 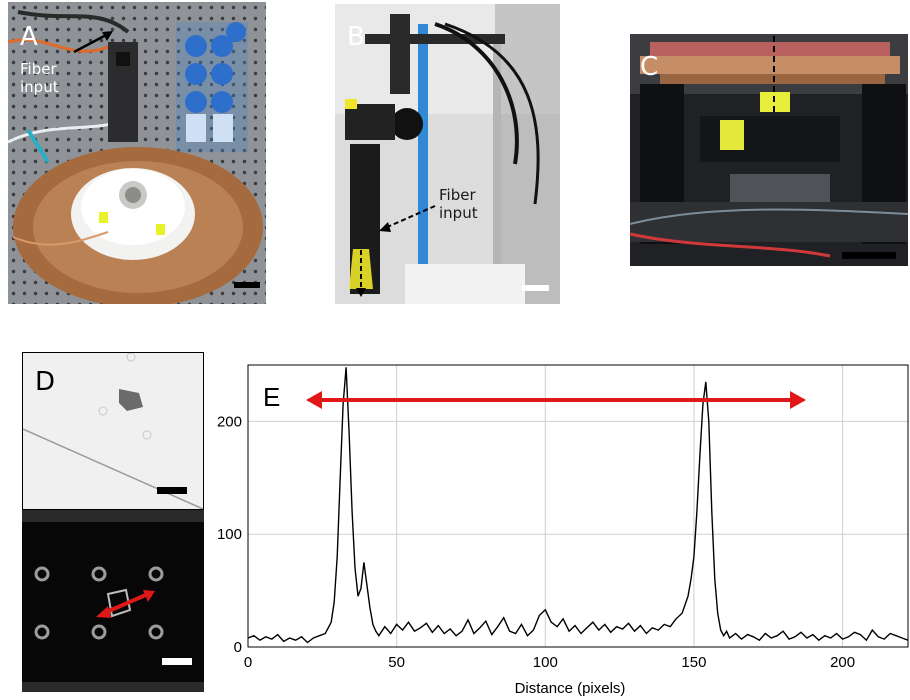 I want to click on scale-bar-c, so click(x=869, y=255).